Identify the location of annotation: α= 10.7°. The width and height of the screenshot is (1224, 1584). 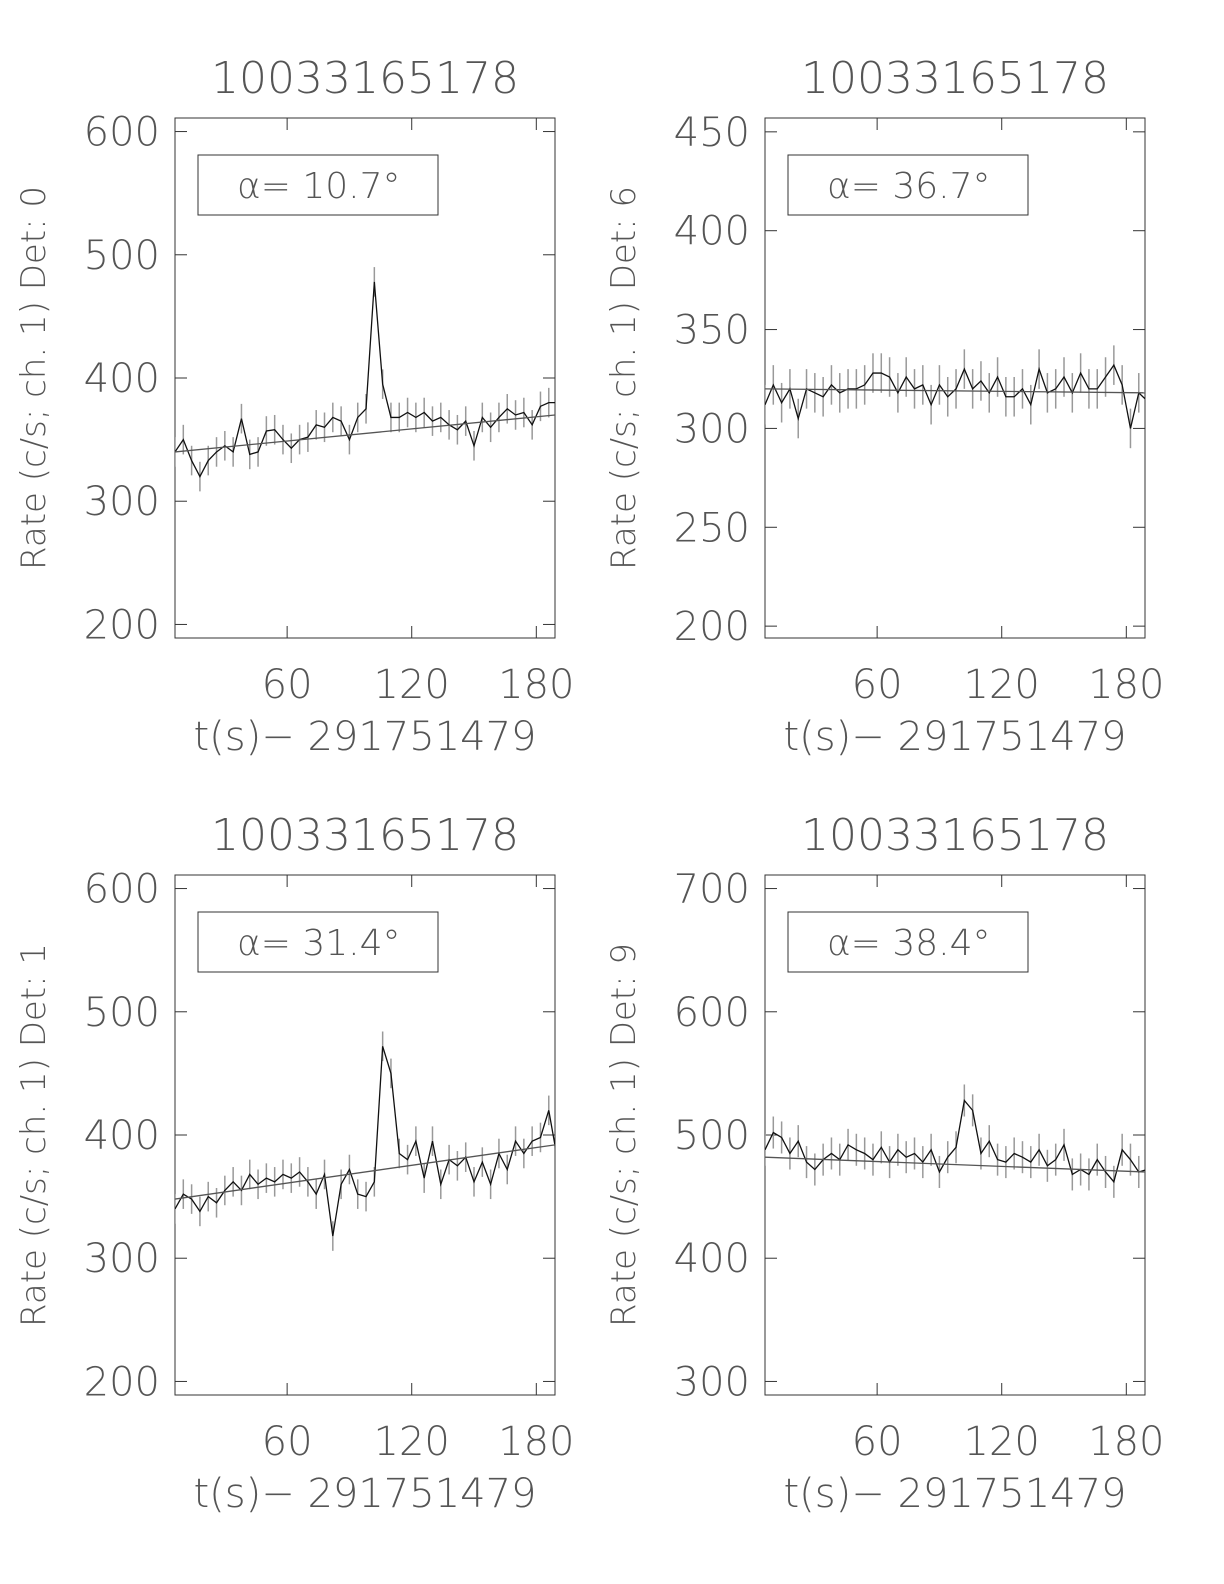
(319, 186).